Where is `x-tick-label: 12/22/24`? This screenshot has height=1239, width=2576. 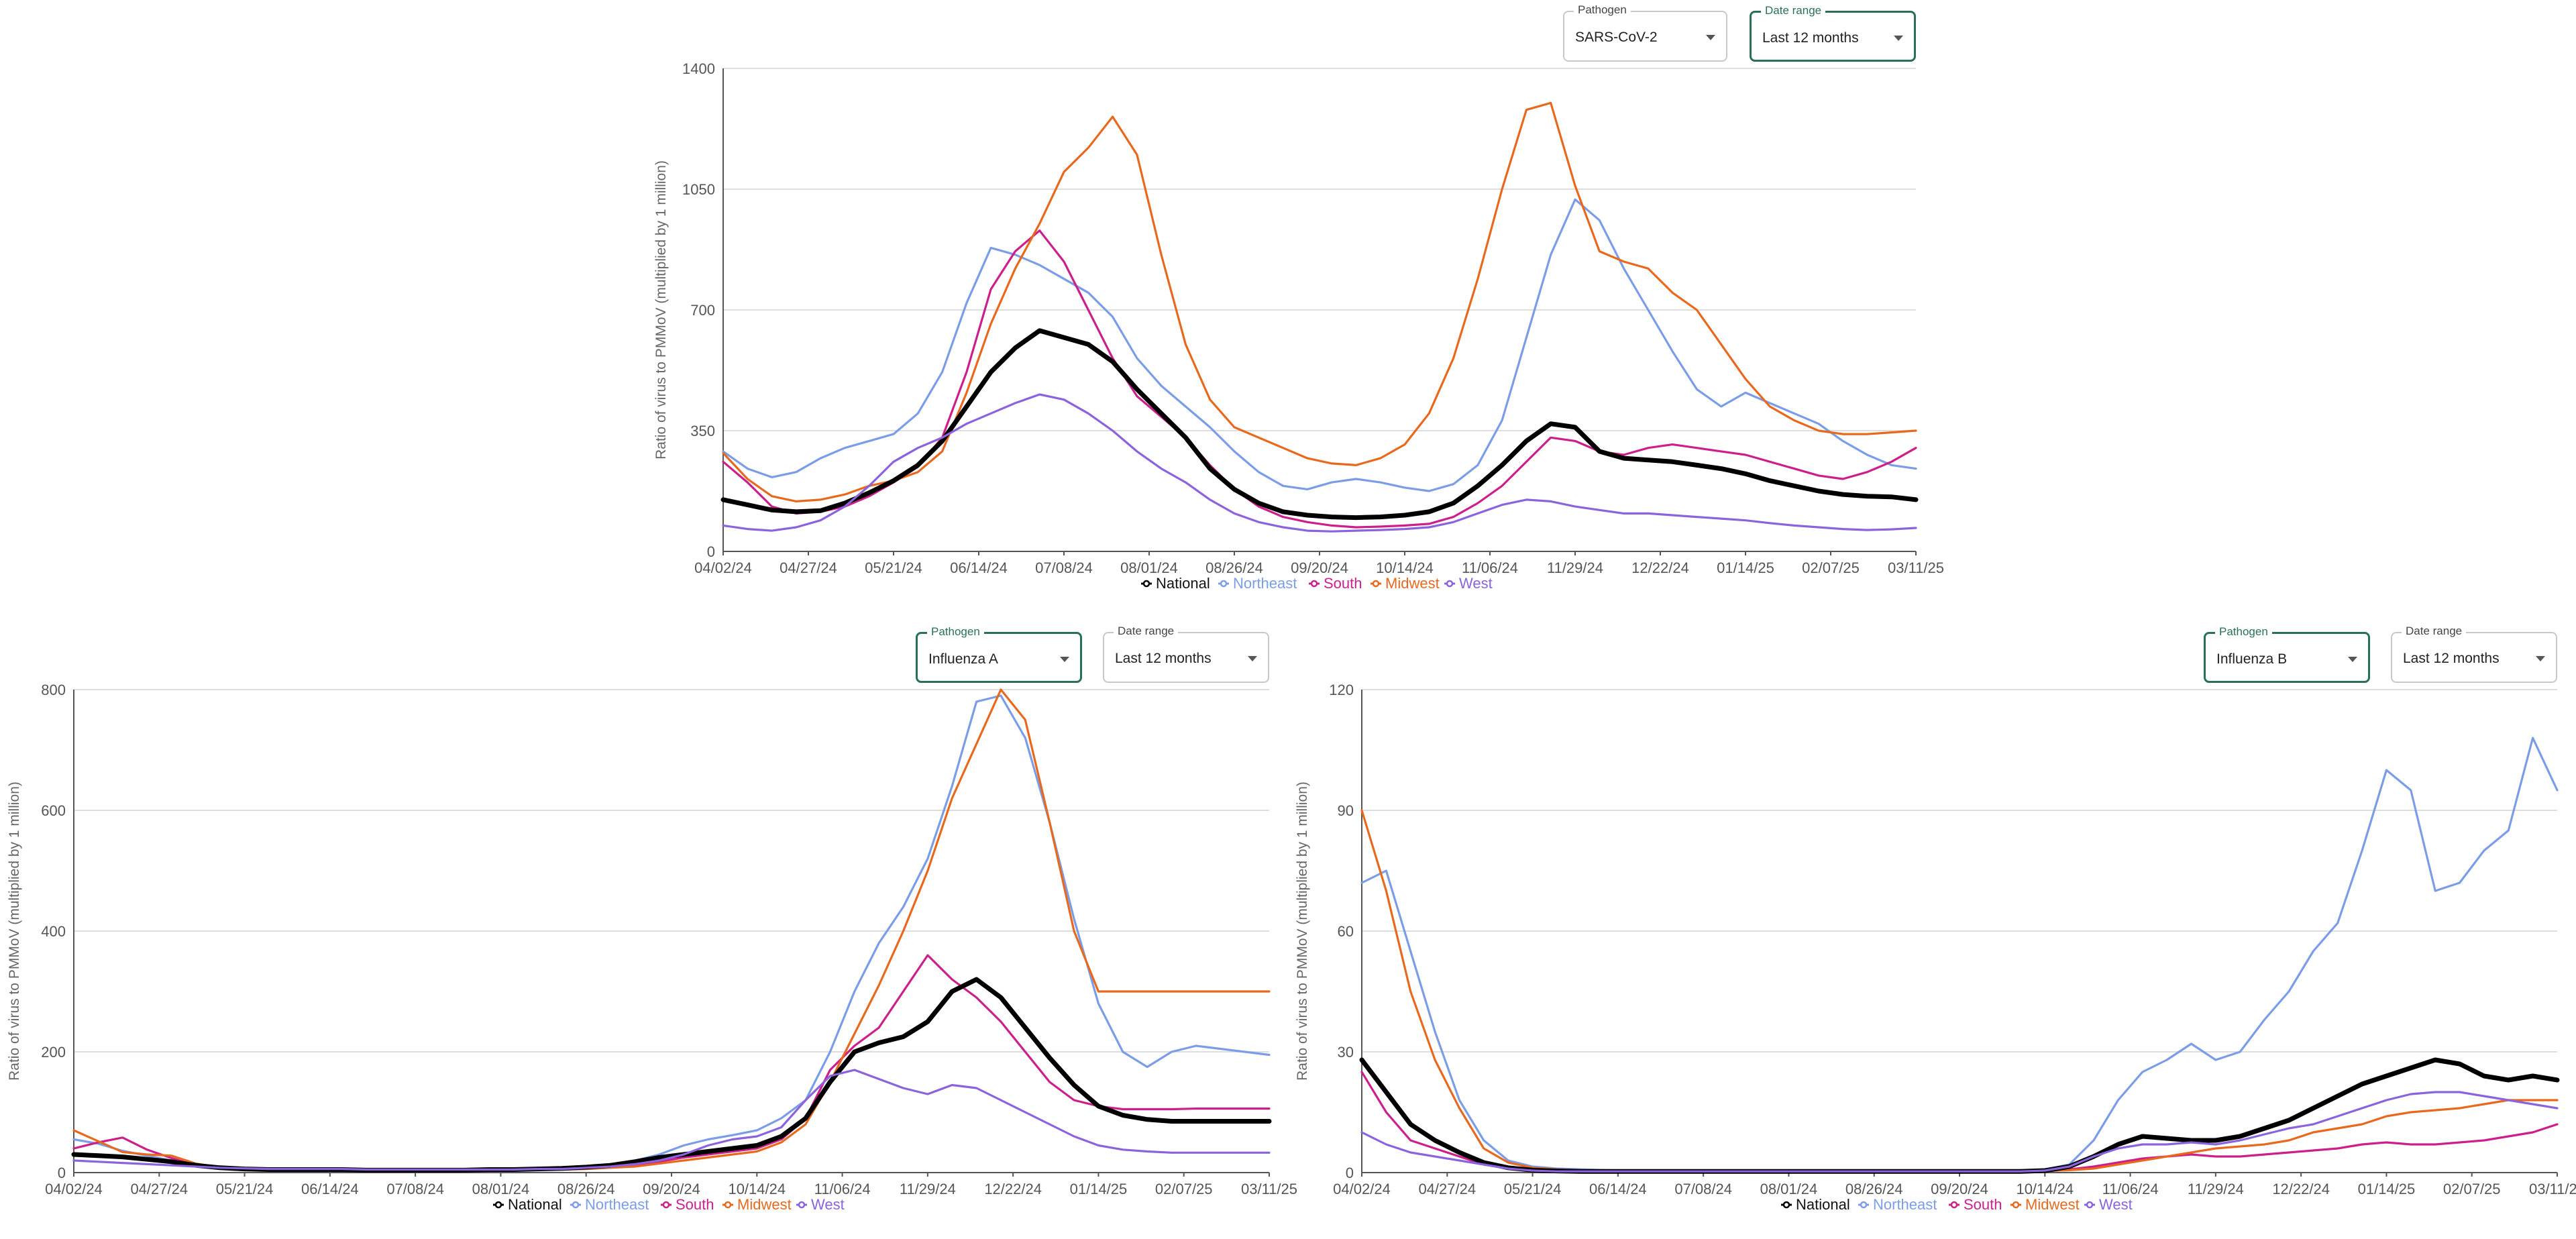 x-tick-label: 12/22/24 is located at coordinates (1013, 1189).